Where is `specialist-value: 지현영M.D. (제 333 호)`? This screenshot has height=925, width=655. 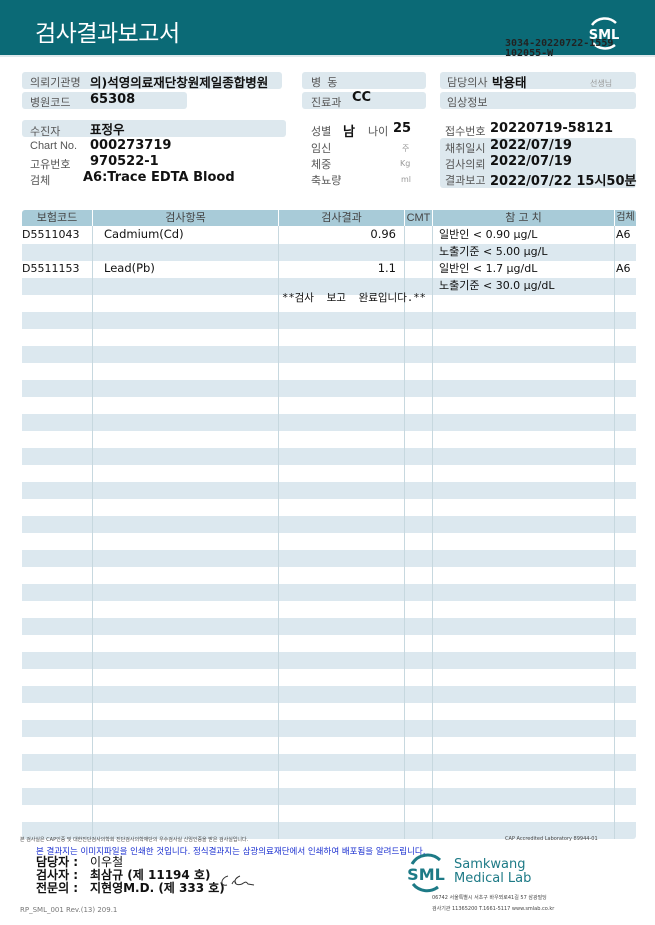
specialist-value: 지현영M.D. (제 333 호) is located at coordinates (157, 888).